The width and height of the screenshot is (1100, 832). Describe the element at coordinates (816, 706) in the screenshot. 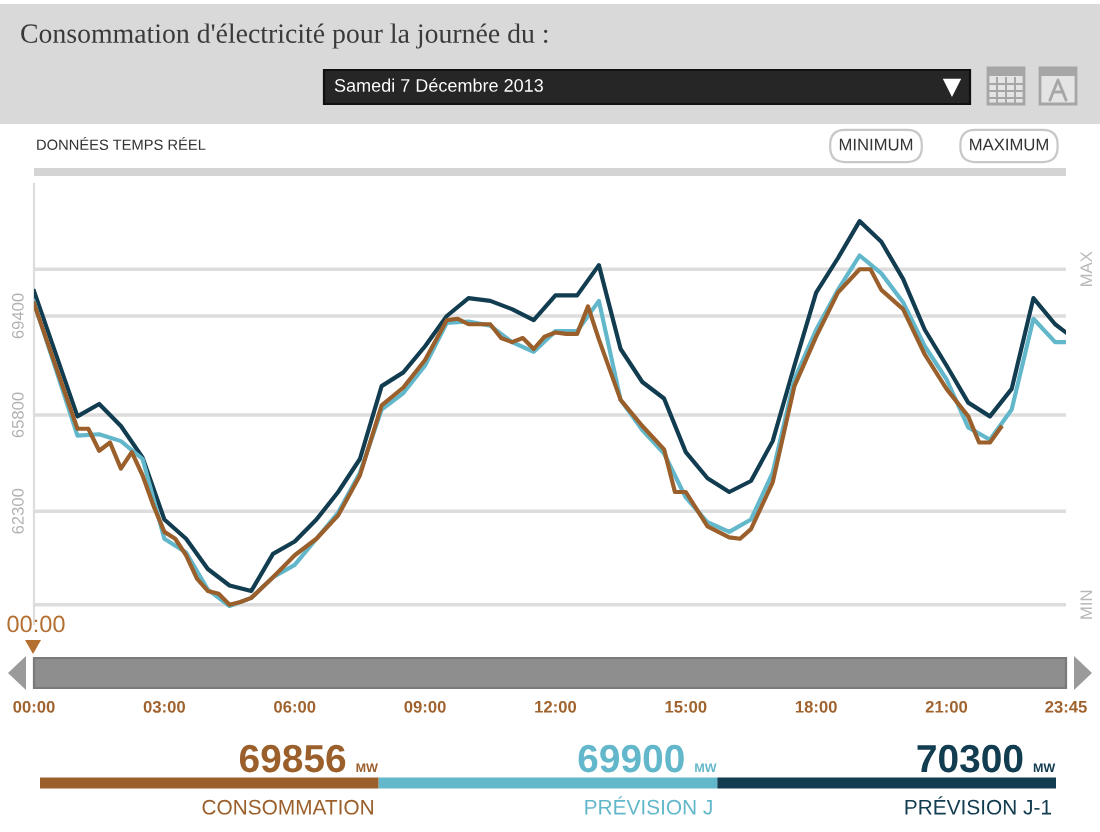

I see `x-tick-label: 18:00` at that location.